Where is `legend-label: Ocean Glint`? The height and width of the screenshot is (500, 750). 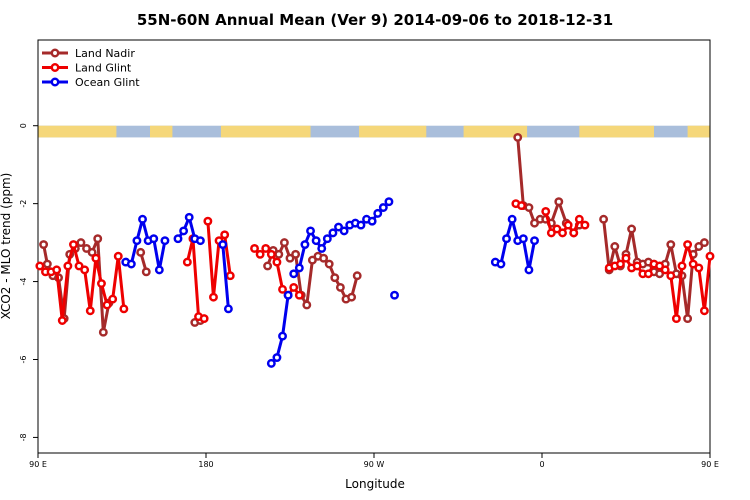 legend-label: Ocean Glint is located at coordinates (107, 82).